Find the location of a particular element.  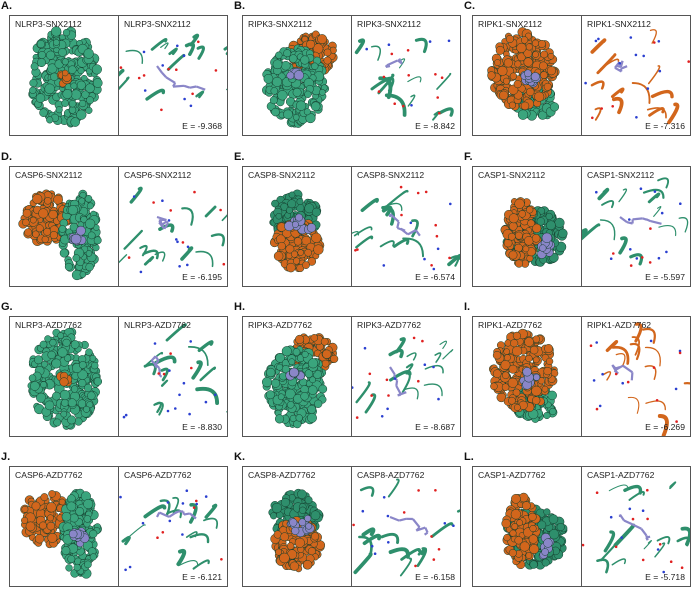

binding-energy: E = -8.842 is located at coordinates (435, 126).